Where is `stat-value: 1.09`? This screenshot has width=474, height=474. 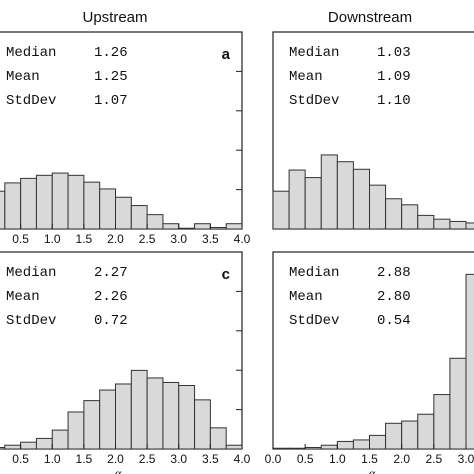
stat-value: 1.09 is located at coordinates (394, 77).